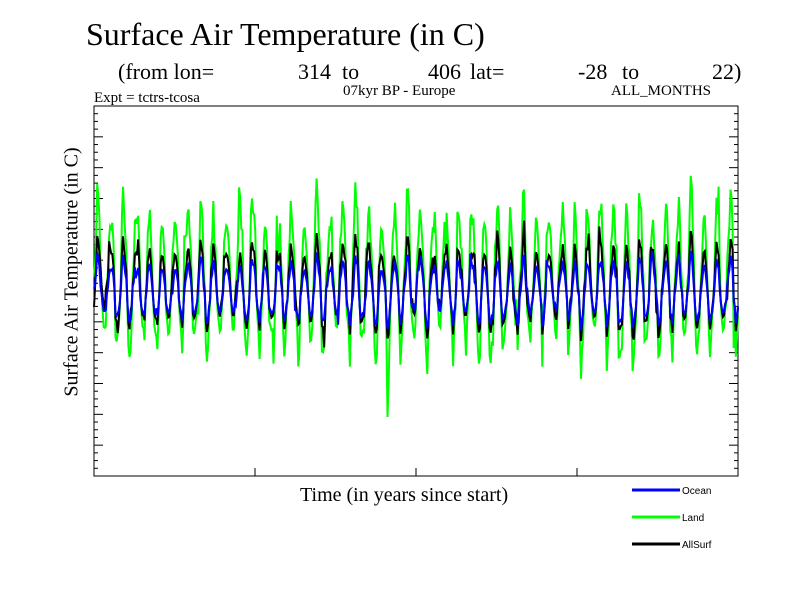 This screenshot has width=800, height=600. Describe the element at coordinates (631, 71) in the screenshot. I see `to-label-lat: to` at that location.